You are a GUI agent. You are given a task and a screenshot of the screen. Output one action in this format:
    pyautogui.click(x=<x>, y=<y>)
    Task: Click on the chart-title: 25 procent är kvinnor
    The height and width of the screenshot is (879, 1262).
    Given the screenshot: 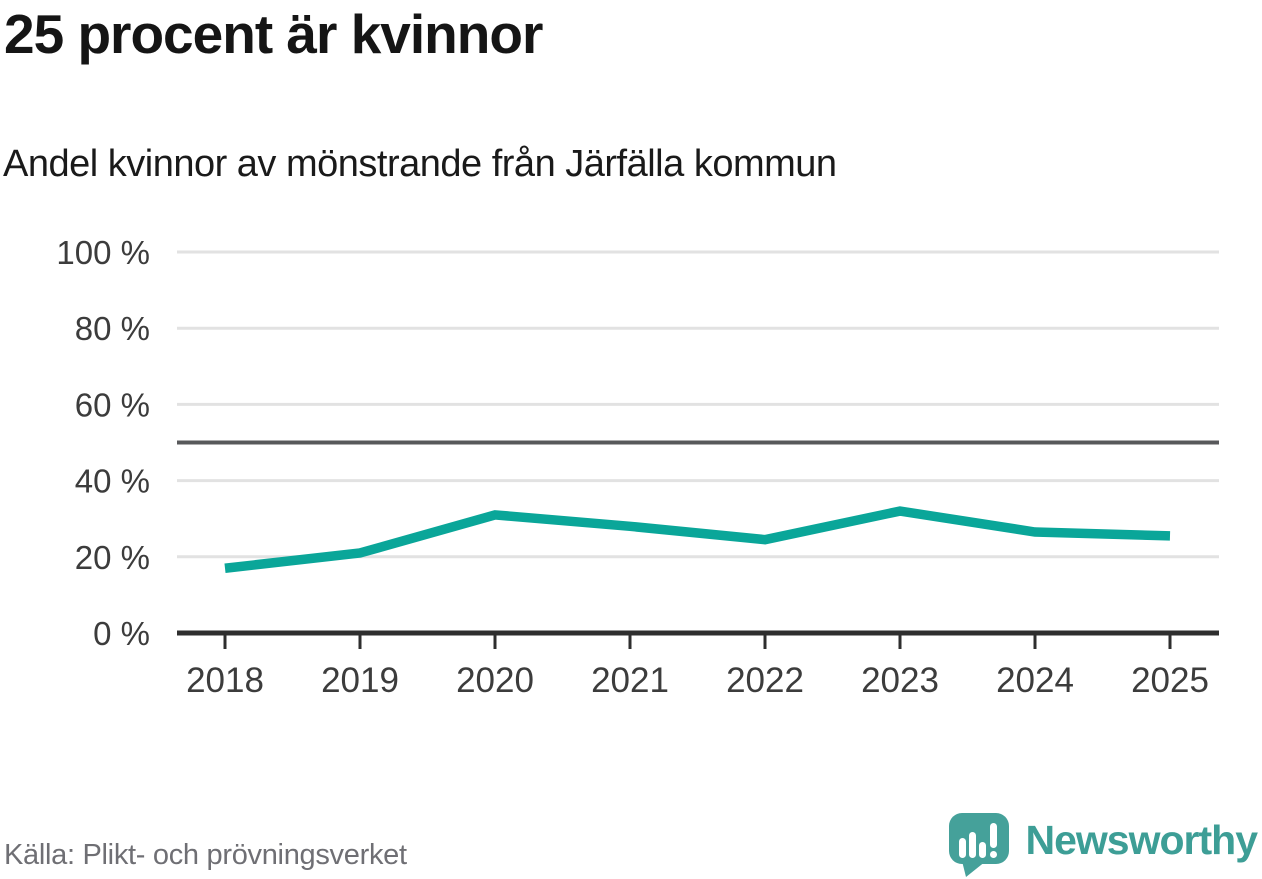 What is the action you would take?
    pyautogui.click(x=273, y=34)
    